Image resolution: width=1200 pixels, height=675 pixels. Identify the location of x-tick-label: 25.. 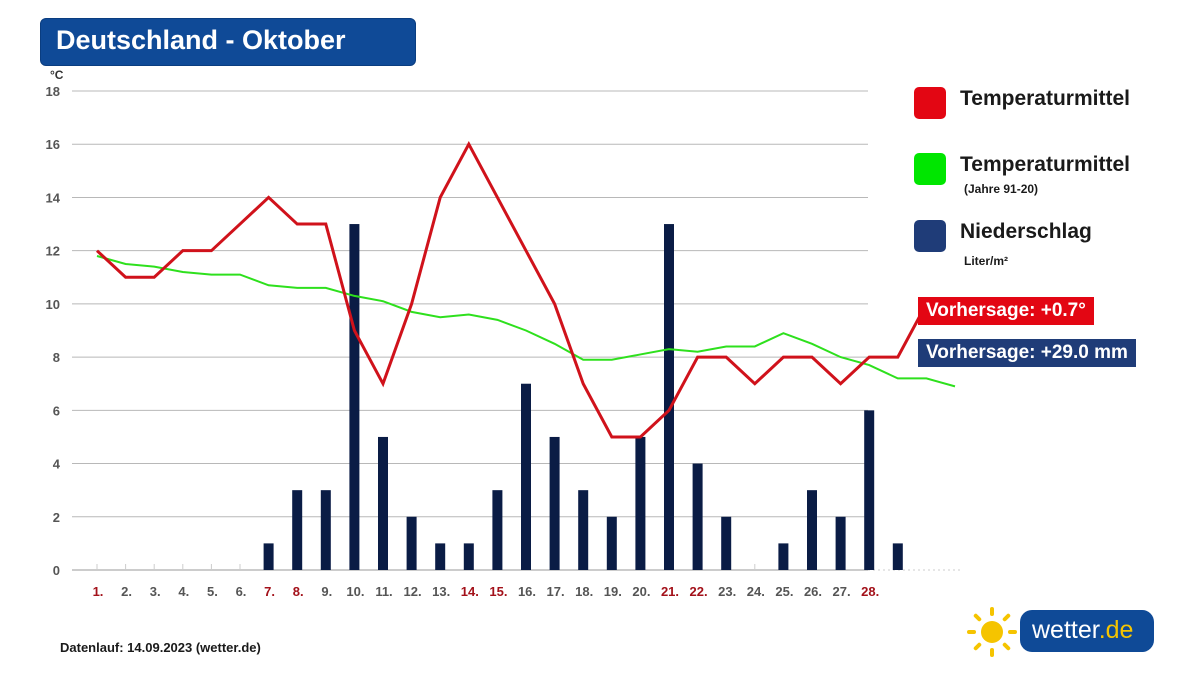
(784, 591).